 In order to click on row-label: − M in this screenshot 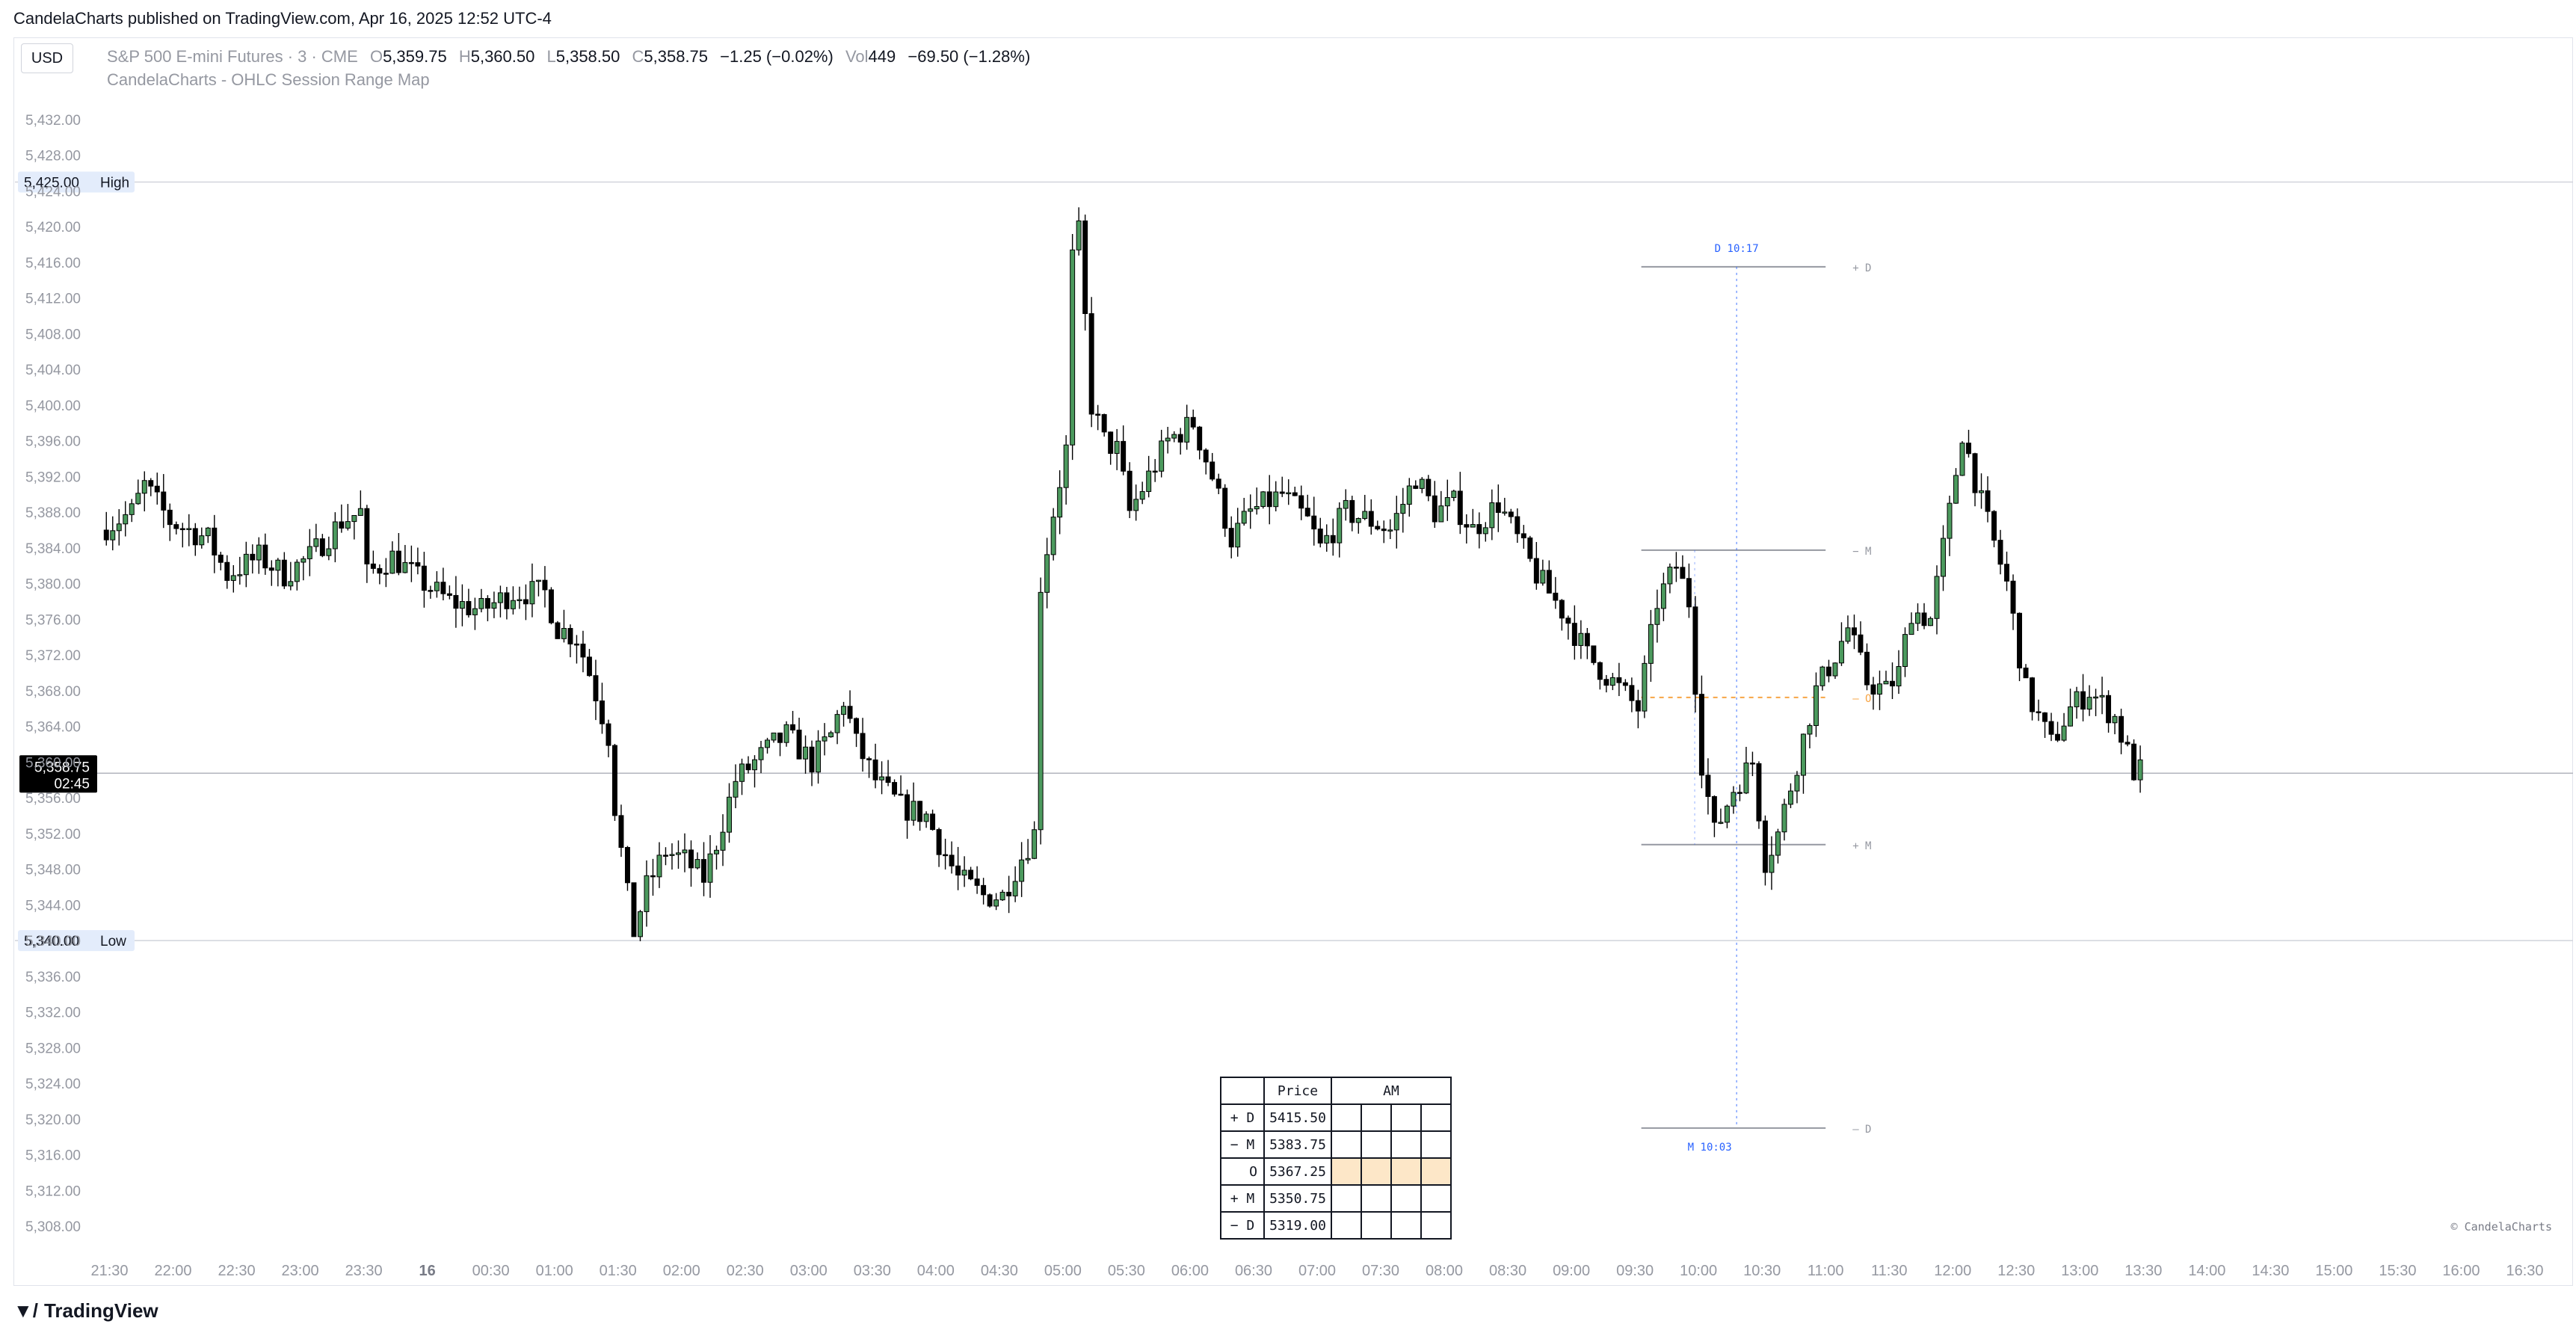, I will do `click(1242, 1145)`.